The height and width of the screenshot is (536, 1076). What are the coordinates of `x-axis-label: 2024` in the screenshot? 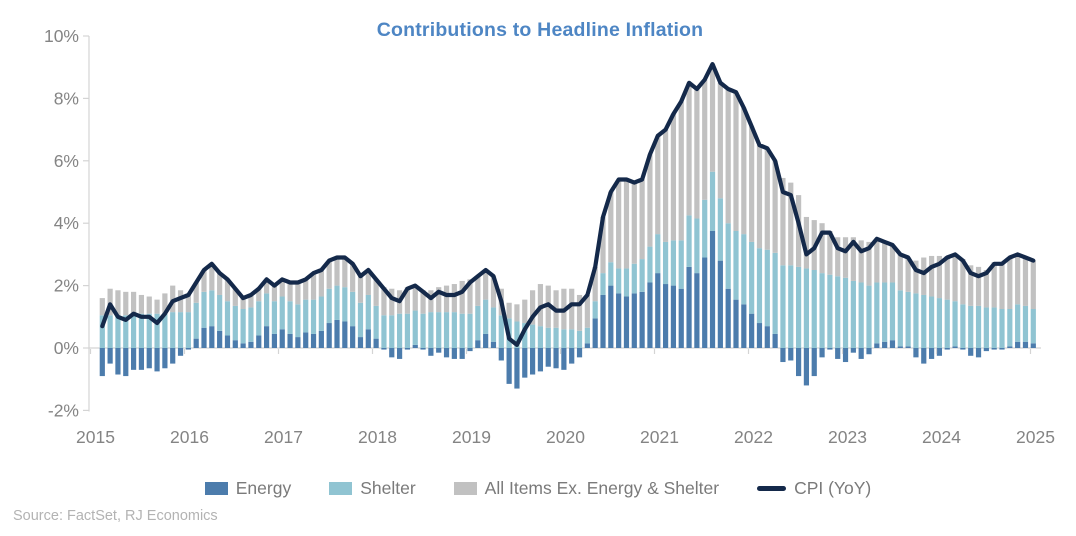 It's located at (941, 437).